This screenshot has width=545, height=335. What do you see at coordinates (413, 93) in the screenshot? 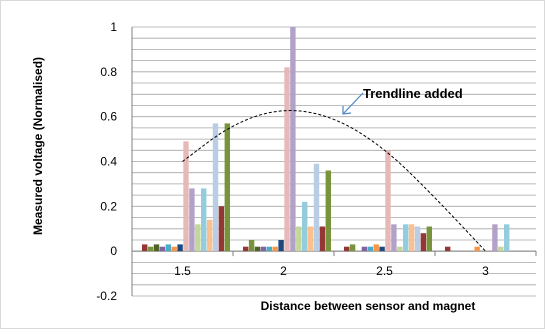
I see `trendline-annotation: Trendline added` at bounding box center [413, 93].